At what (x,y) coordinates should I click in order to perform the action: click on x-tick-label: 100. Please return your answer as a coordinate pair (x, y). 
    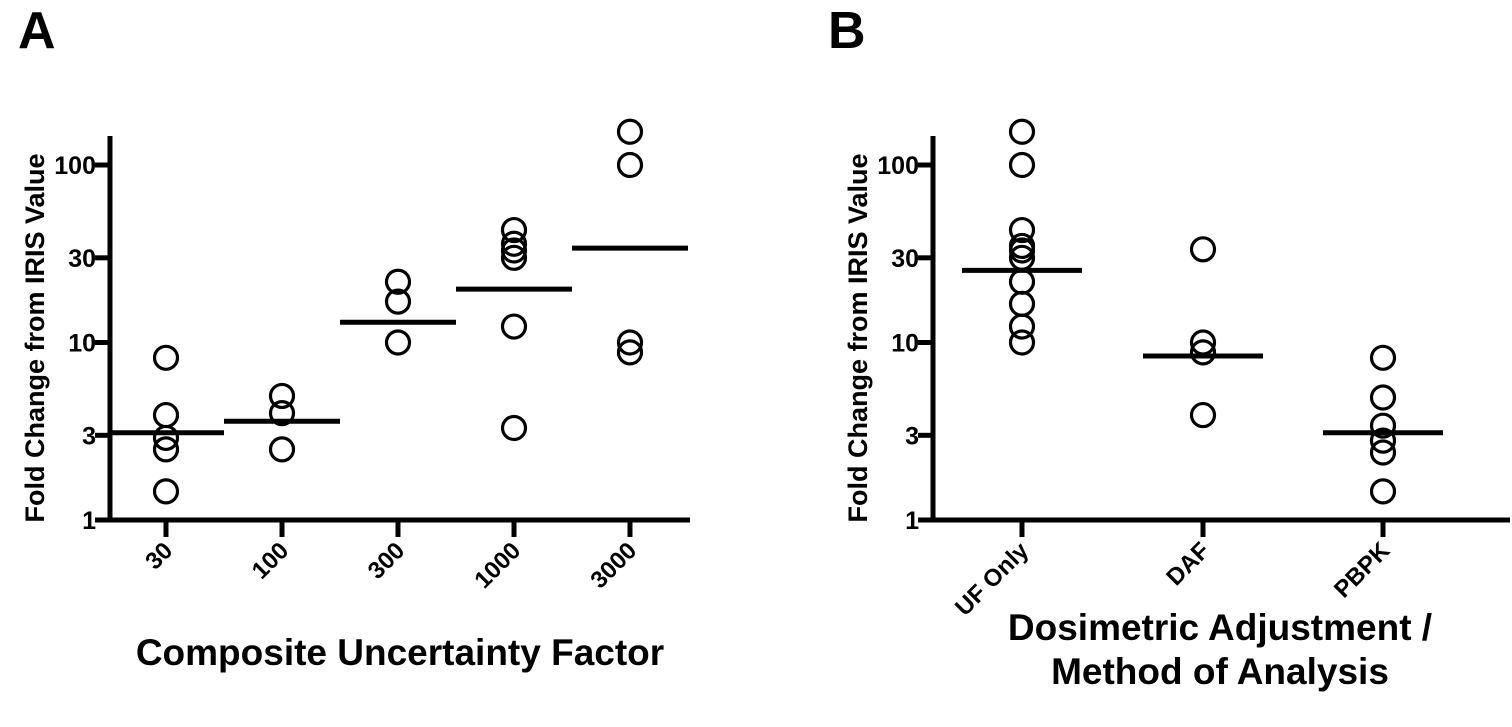
    Looking at the image, I should click on (270, 560).